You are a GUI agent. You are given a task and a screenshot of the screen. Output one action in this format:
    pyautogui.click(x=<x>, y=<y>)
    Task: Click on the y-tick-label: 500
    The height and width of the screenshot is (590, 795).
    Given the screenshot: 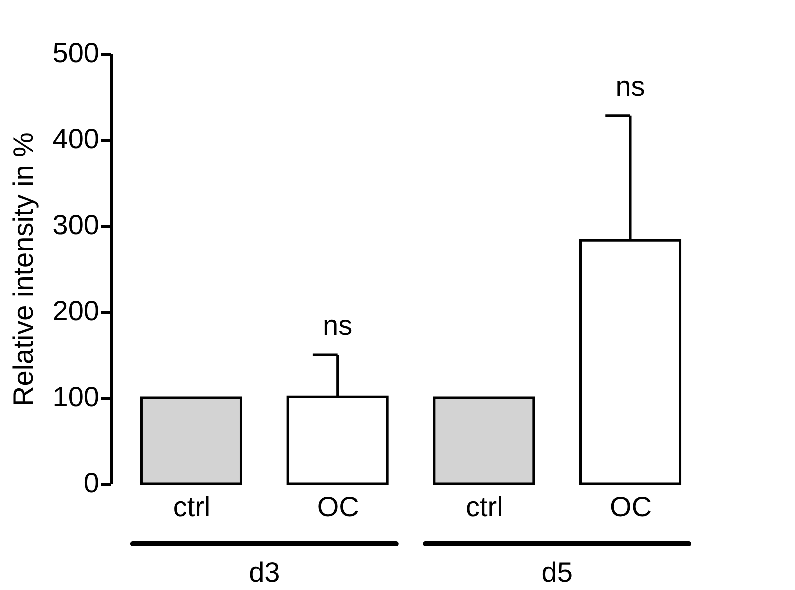 What is the action you would take?
    pyautogui.click(x=76, y=53)
    